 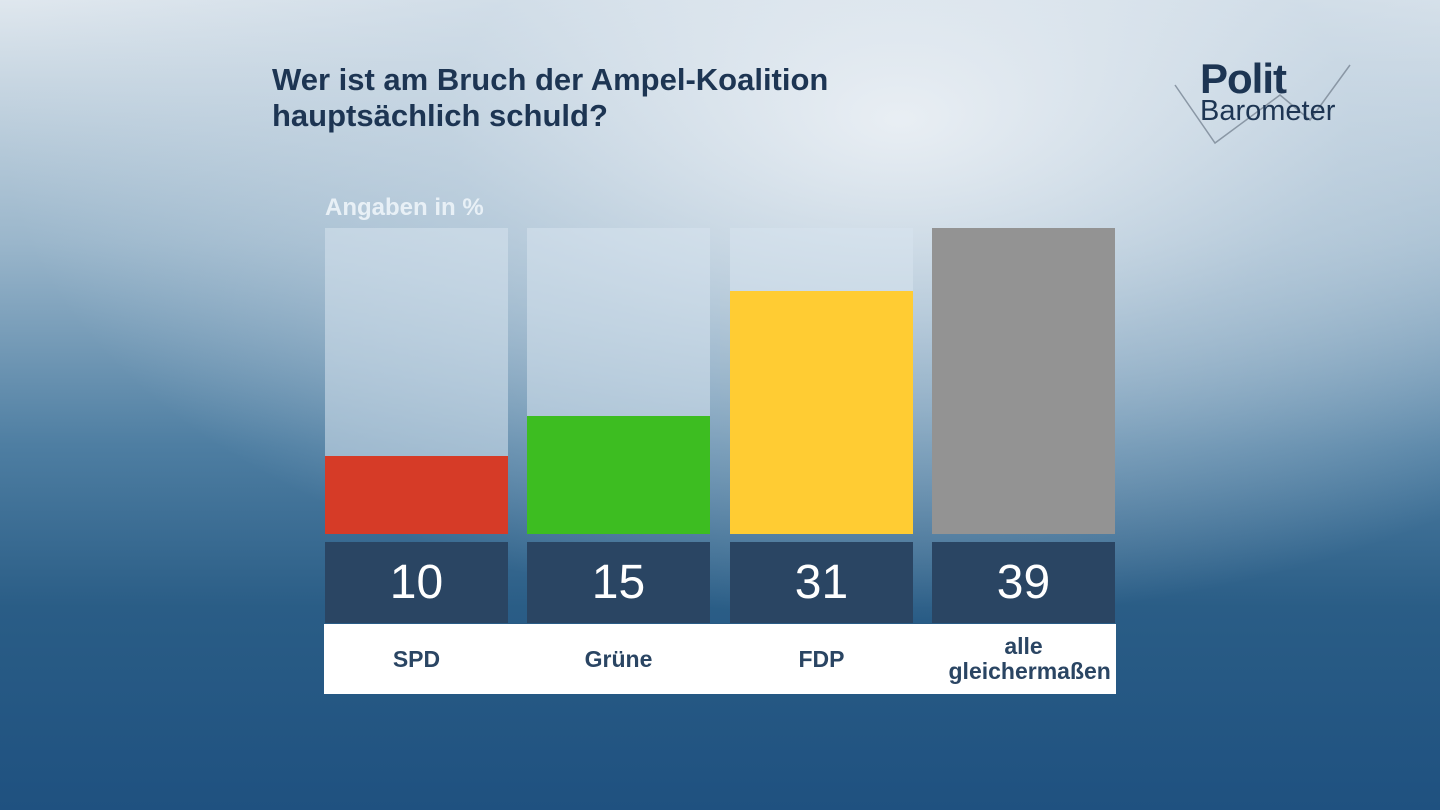 I want to click on category-label: SPD, so click(x=416, y=659).